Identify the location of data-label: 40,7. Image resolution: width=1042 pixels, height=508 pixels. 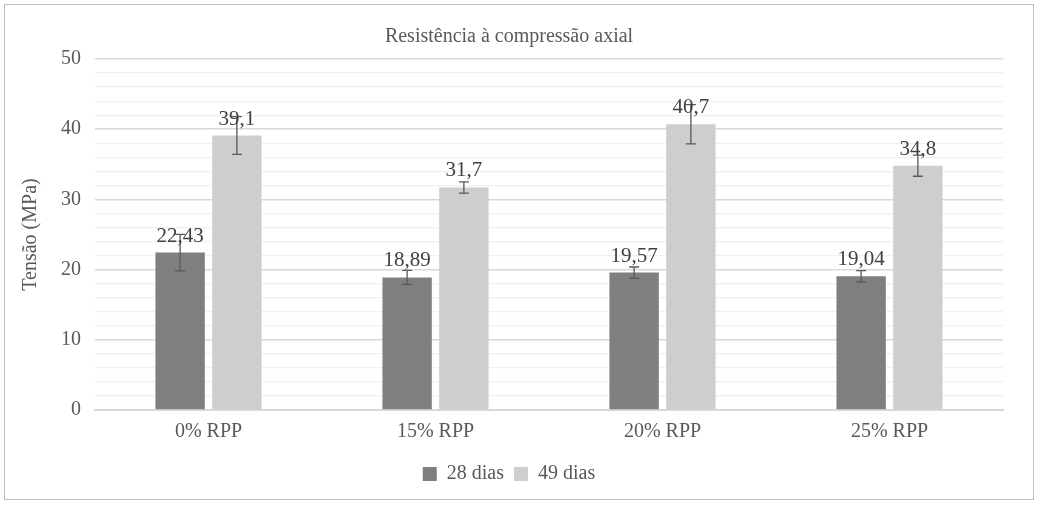
(691, 106).